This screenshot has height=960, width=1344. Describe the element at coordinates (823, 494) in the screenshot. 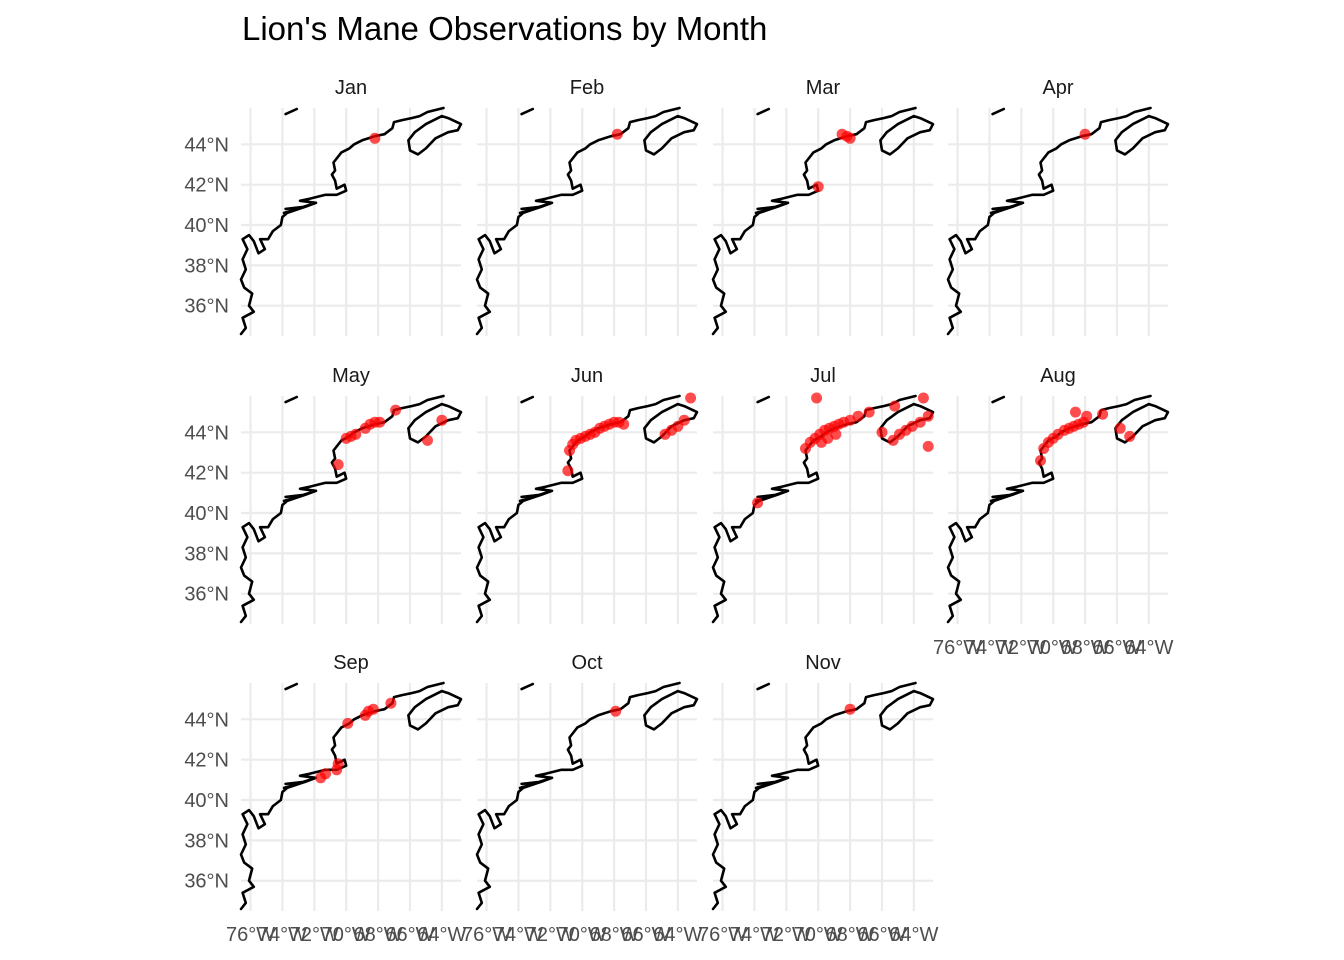

I see `facet-panel-jul: Jul` at that location.